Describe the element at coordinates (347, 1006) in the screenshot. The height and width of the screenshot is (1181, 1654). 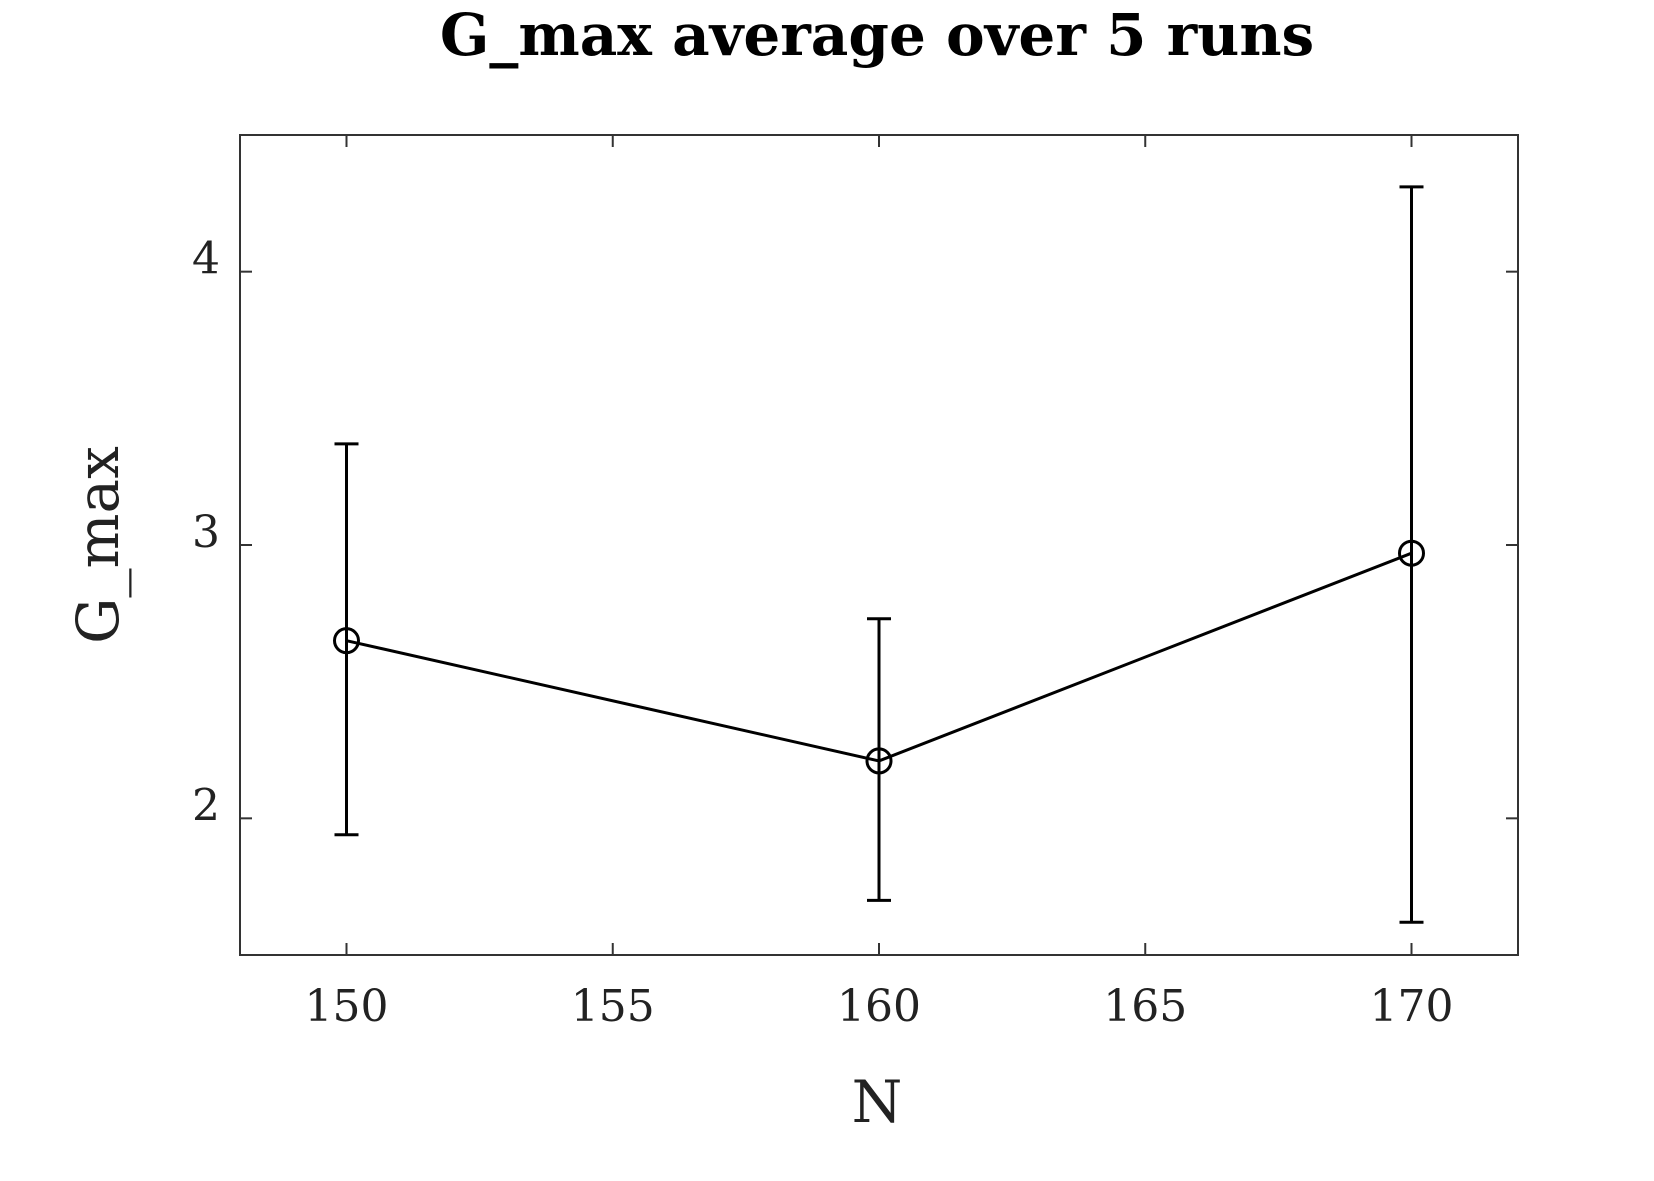
I see `x-tick-label: 150` at that location.